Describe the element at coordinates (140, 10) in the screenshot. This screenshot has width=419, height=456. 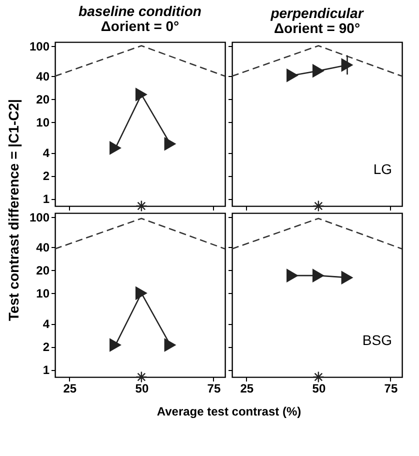
I see `chart-title: baseline condition` at that location.